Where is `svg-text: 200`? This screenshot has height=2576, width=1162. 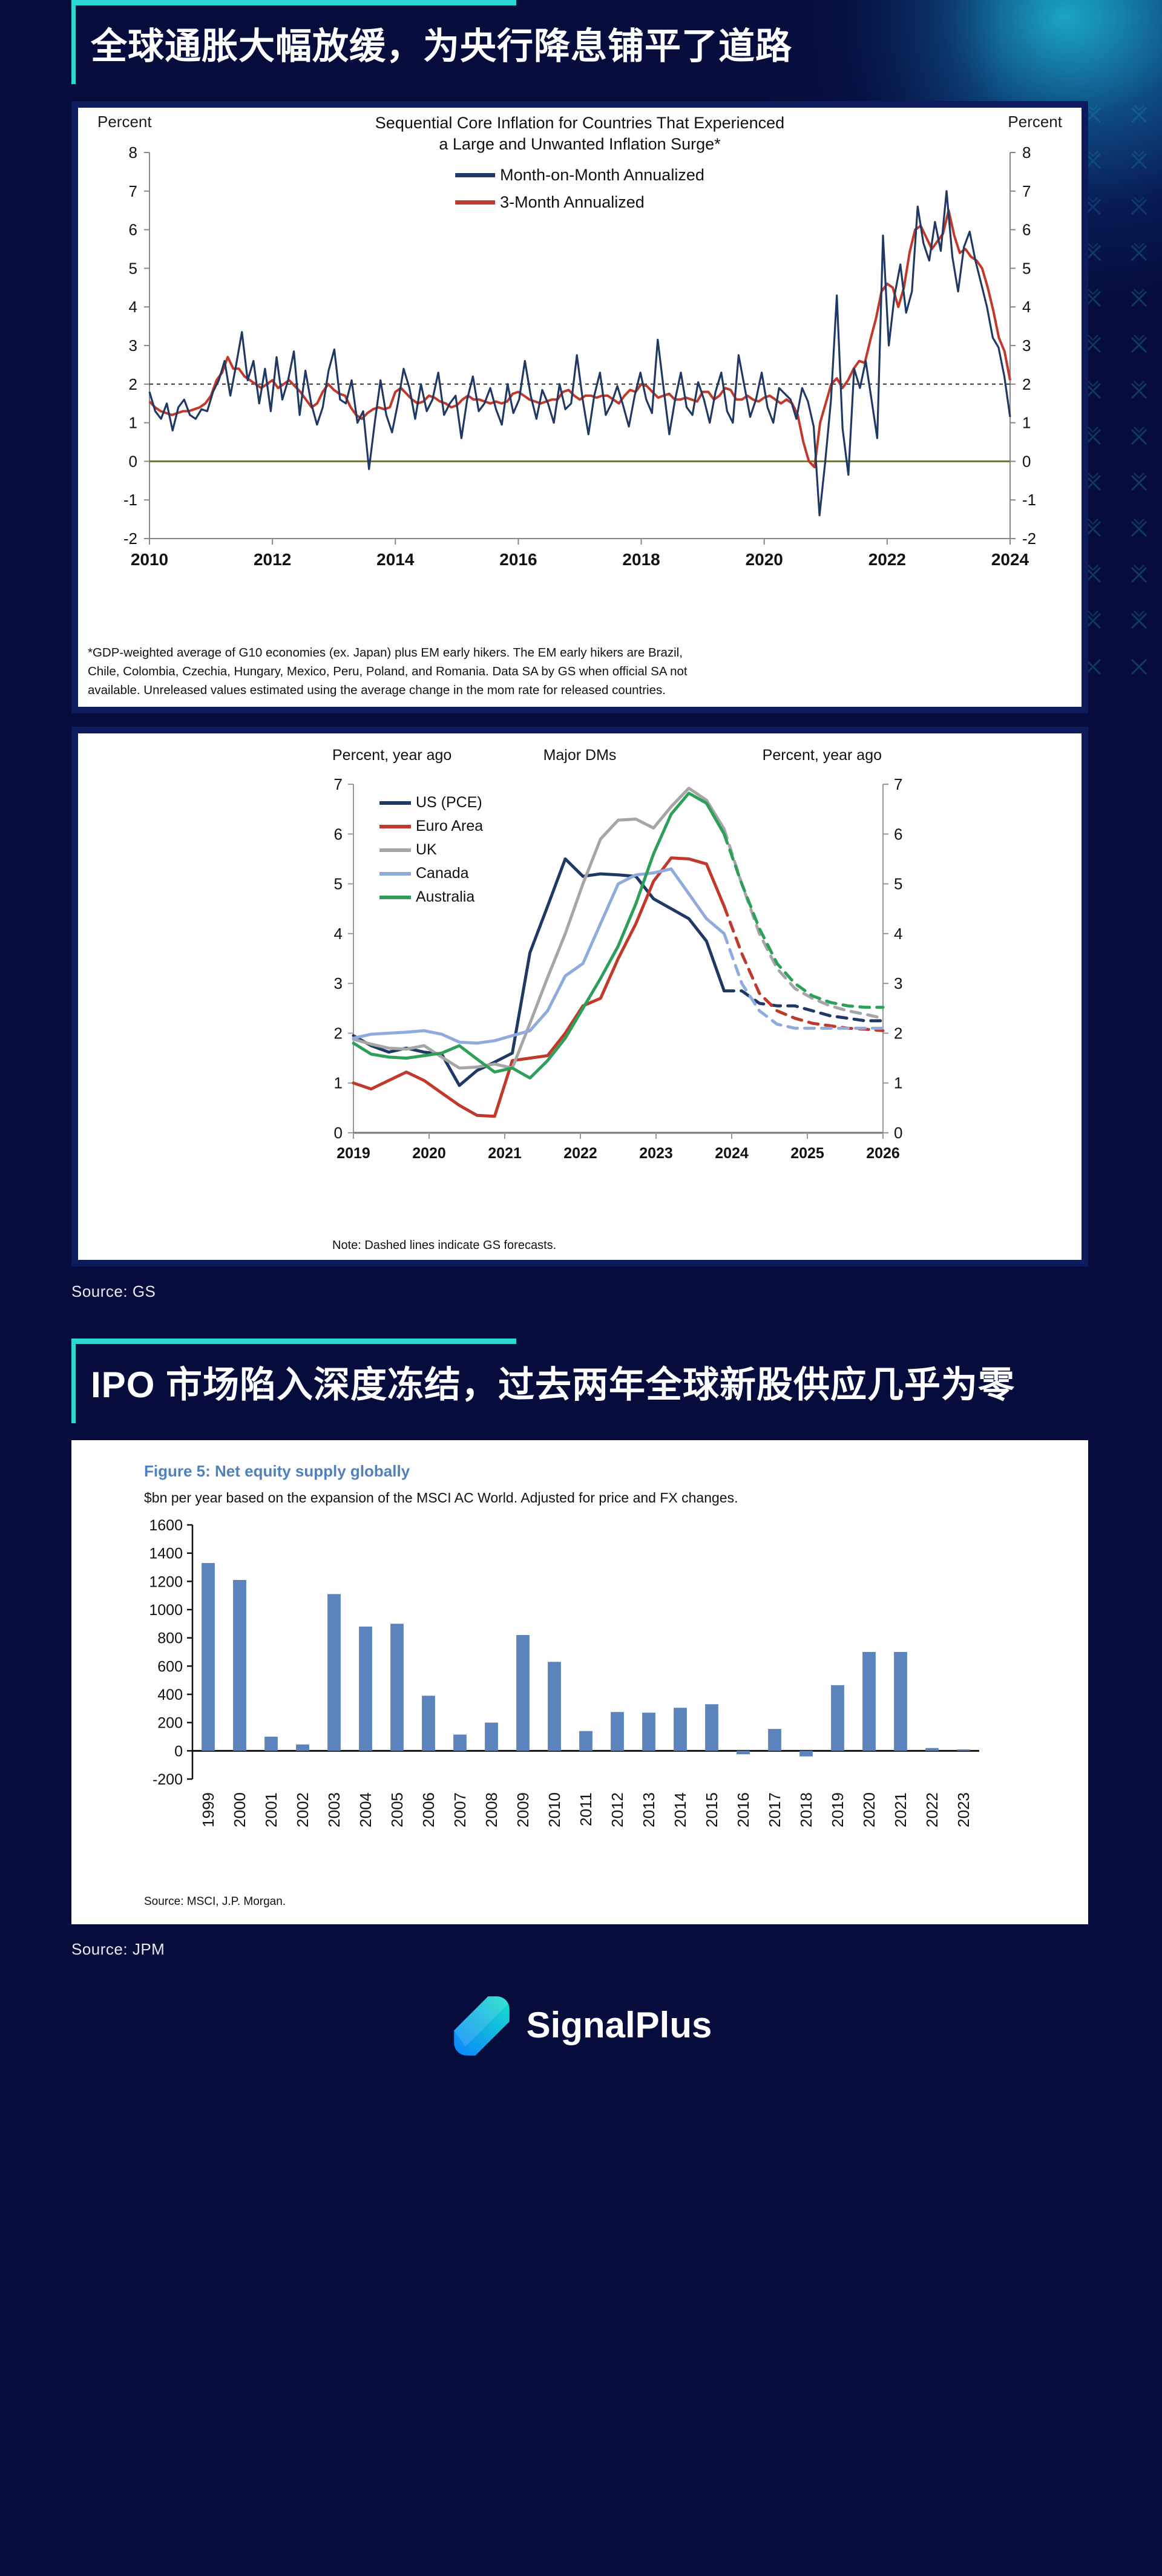 svg-text: 200 is located at coordinates (170, 1723).